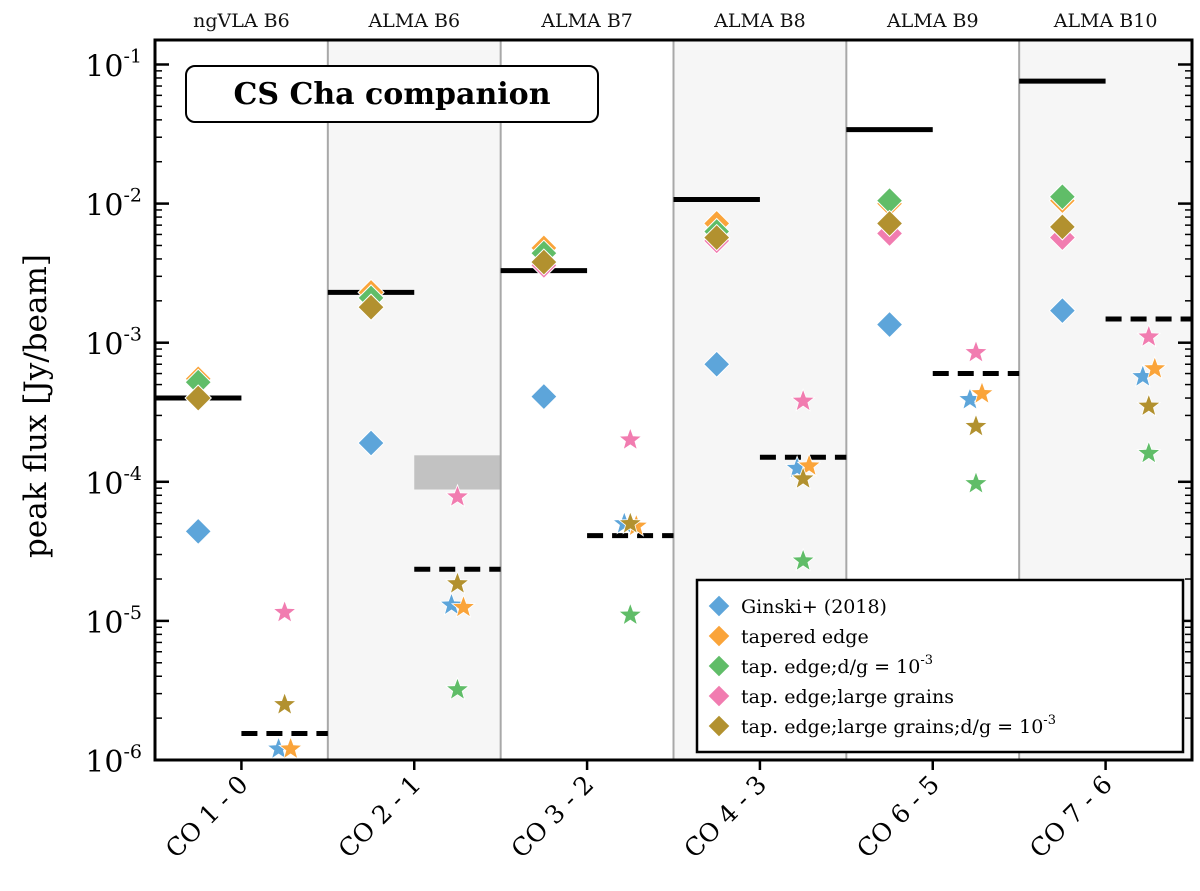  What do you see at coordinates (586, 21) in the screenshot?
I see `band-label: ALMA B7` at bounding box center [586, 21].